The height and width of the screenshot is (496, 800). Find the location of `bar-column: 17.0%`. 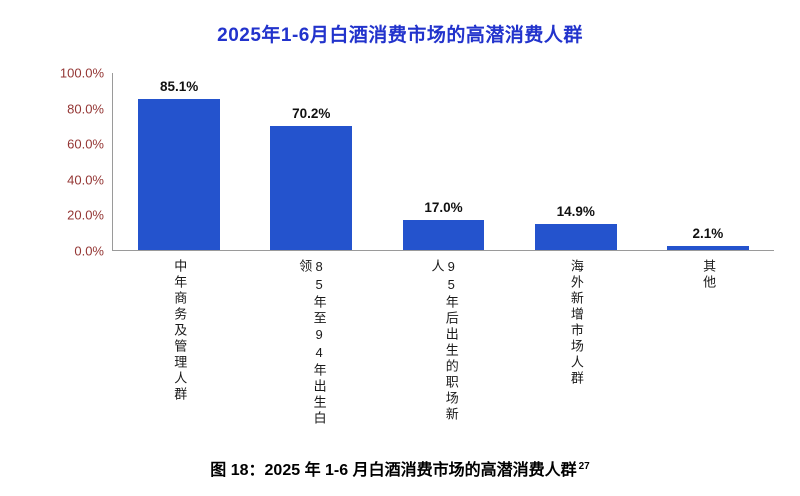

bar-column: 17.0% is located at coordinates (443, 161).